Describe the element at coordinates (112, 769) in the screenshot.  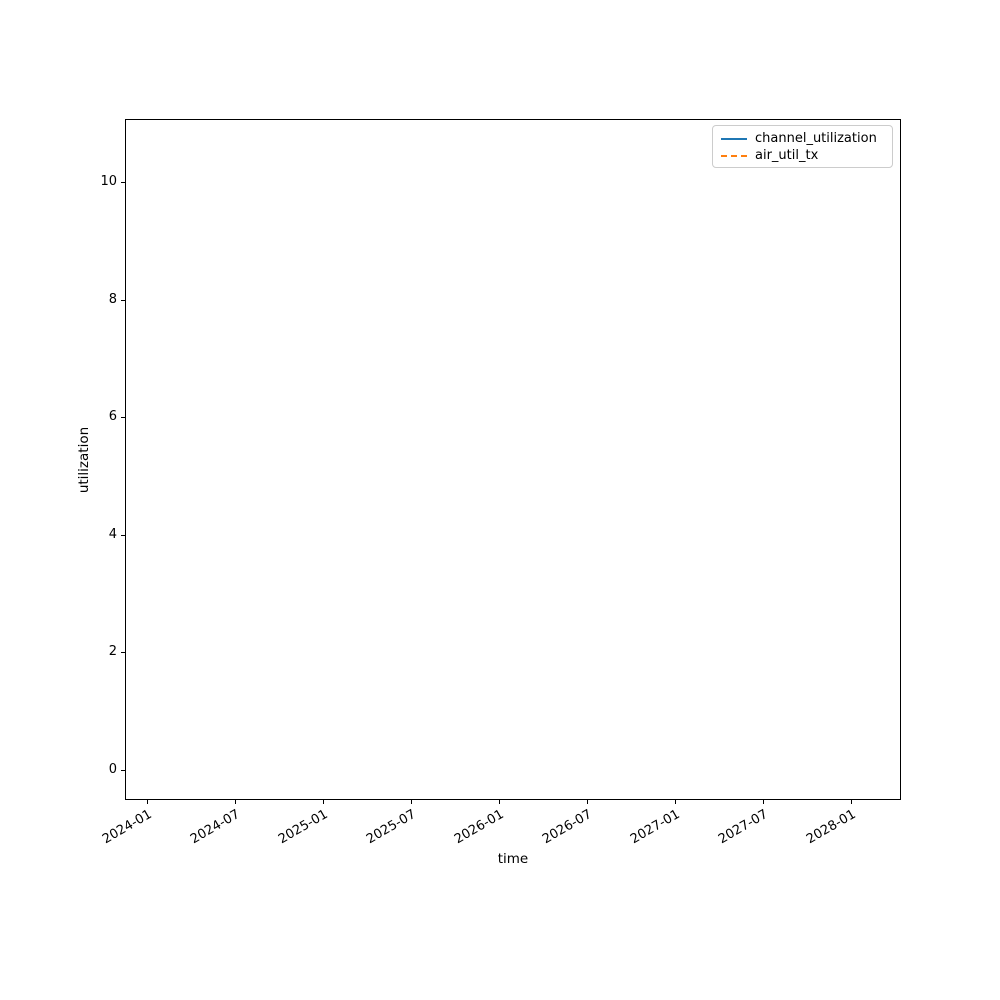
I see `y-tick-label: 0` at that location.